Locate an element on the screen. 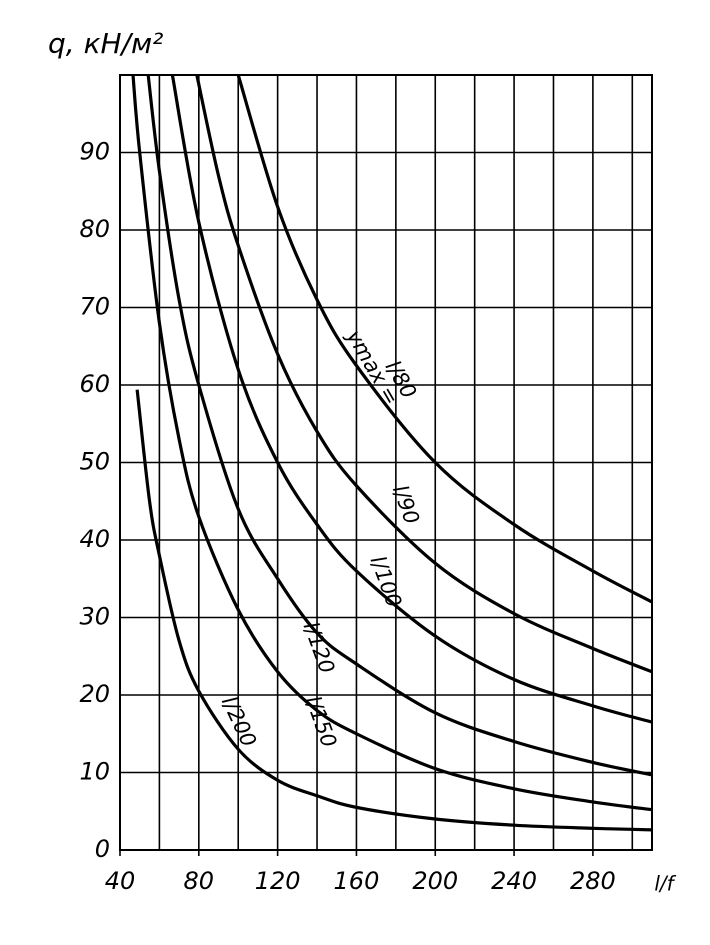 Image resolution: width=710 pixels, height=945 pixels. y-tick-label: 30 is located at coordinates (94, 617).